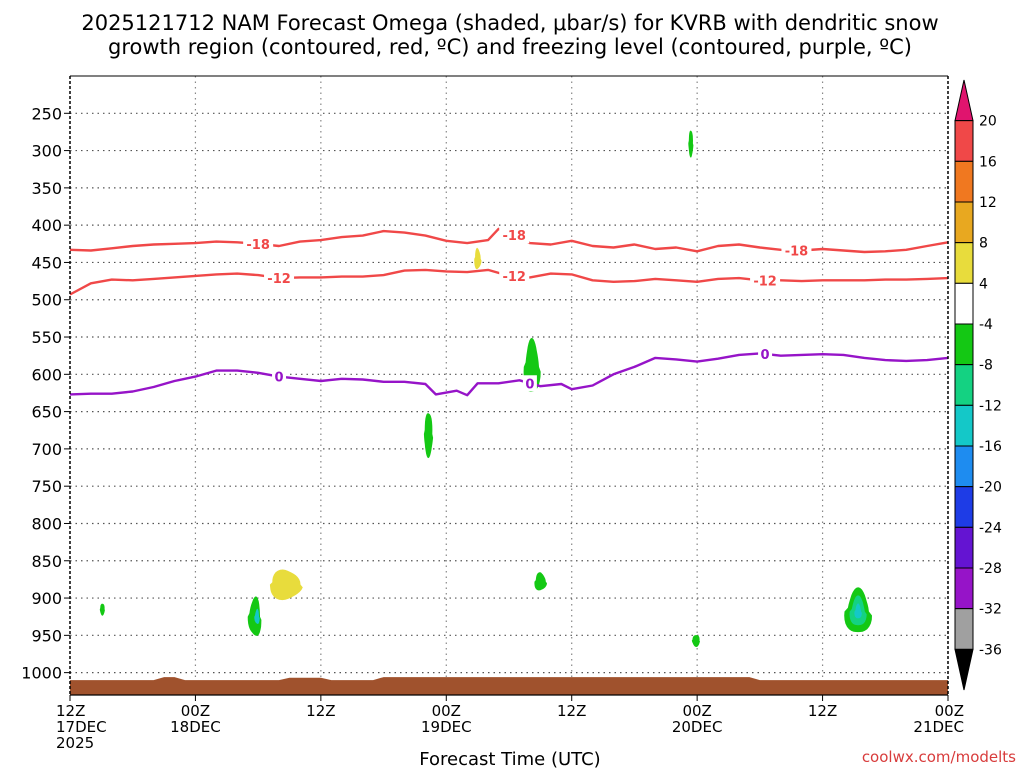  I want to click on x-tick-label-84-l1: 00Z, so click(949, 711).